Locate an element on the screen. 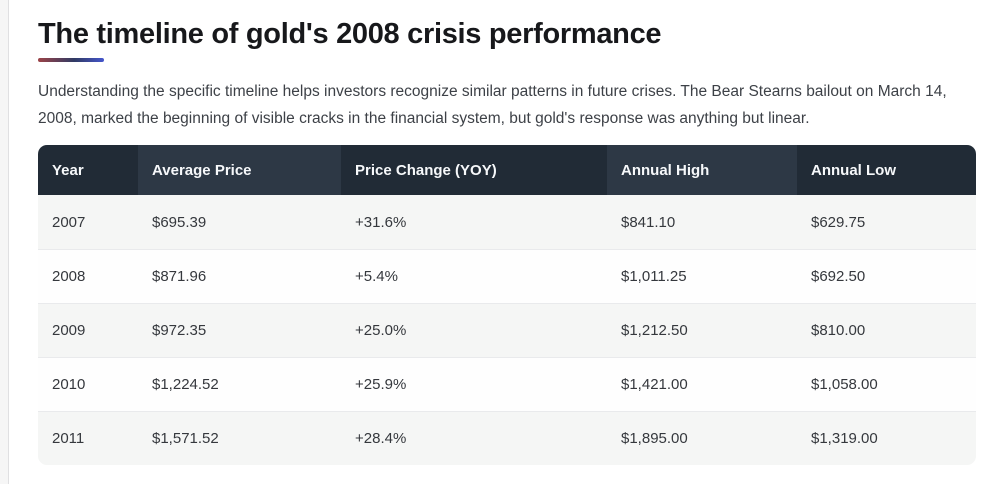 This screenshot has height=484, width=1000. table-row-2009: 2009 $972.35 +25.0% $1,212.50 $810.00 is located at coordinates (507, 330).